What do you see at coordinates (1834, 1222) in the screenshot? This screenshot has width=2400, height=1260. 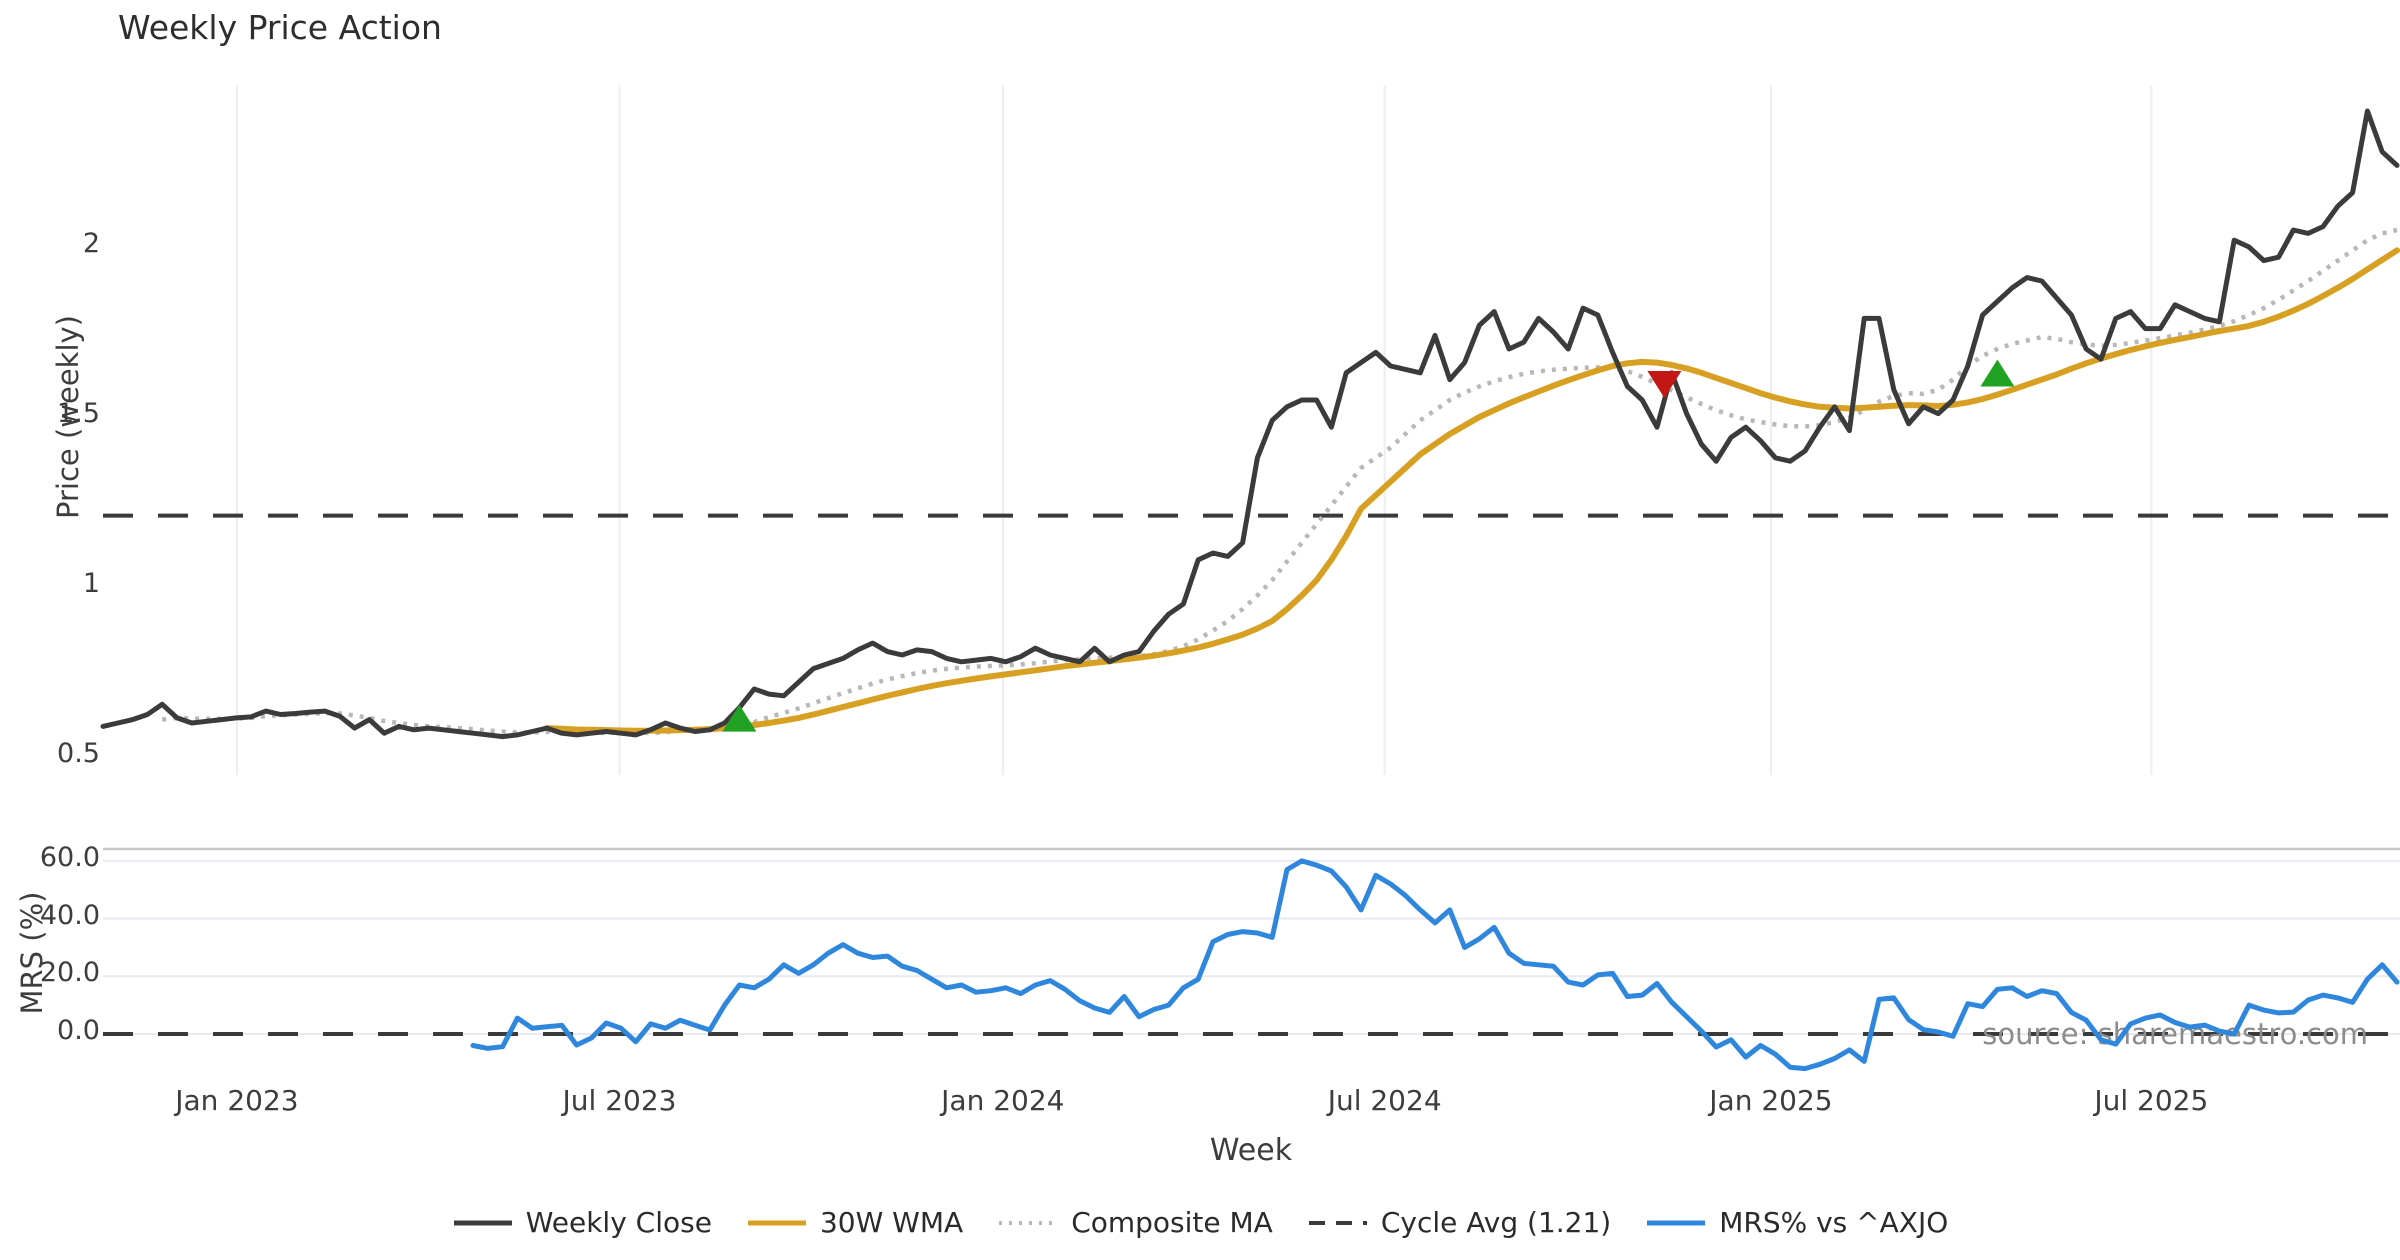 I see `legend-label: MRS% vs ^AXJO` at bounding box center [1834, 1222].